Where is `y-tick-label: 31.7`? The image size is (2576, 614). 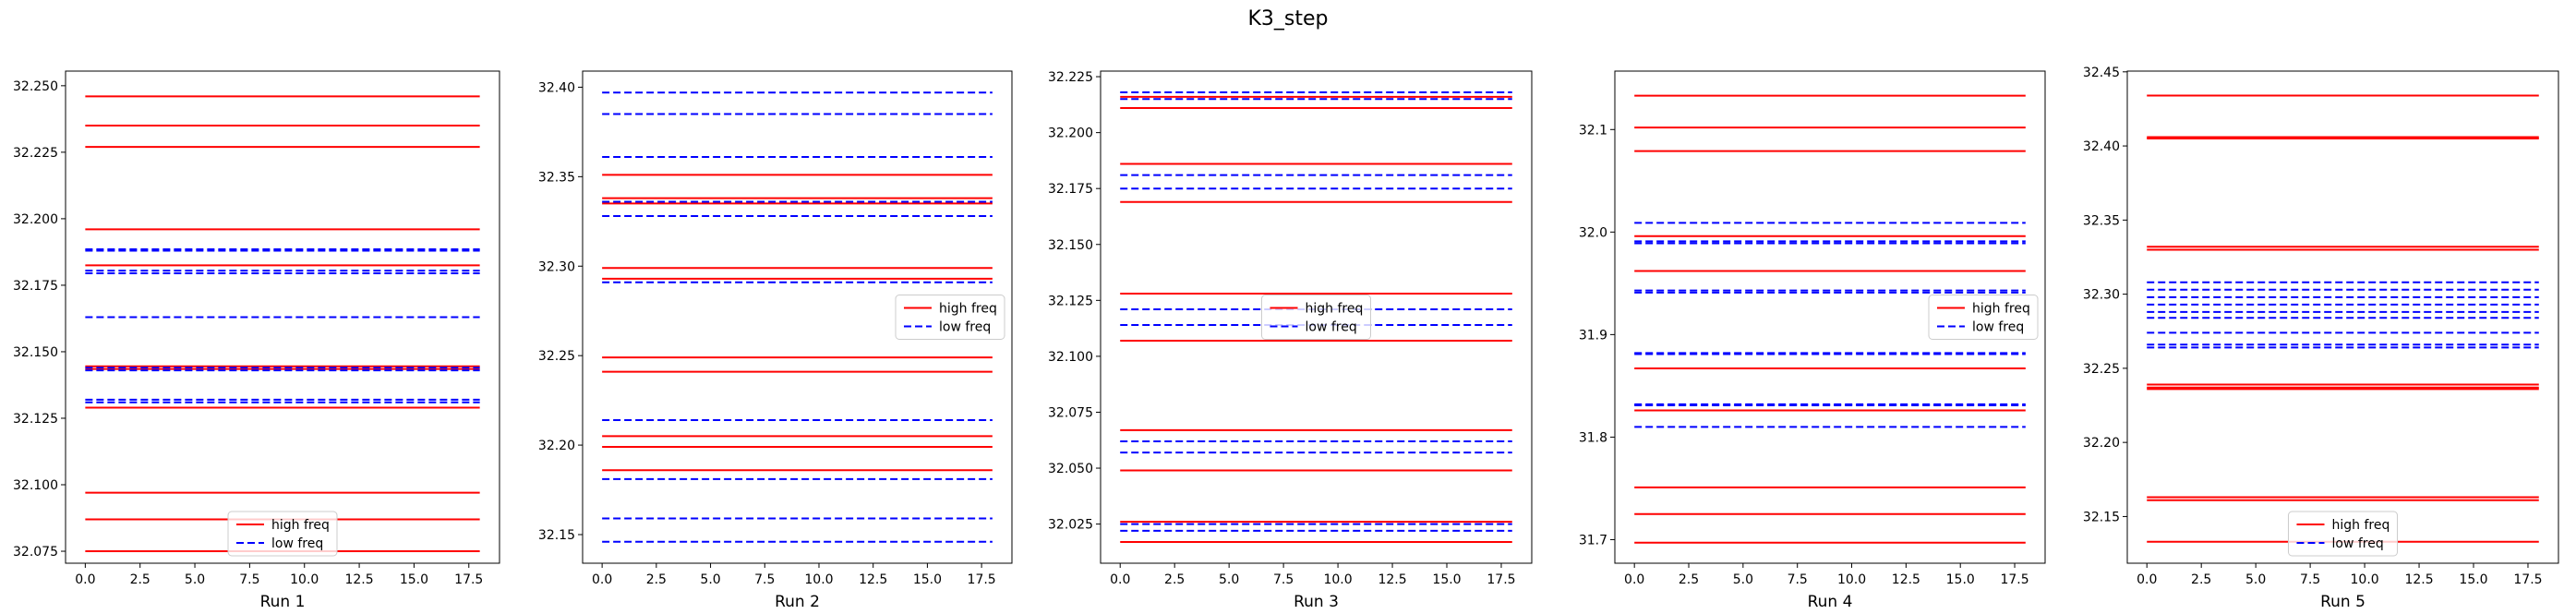 y-tick-label: 31.7 is located at coordinates (1593, 540).